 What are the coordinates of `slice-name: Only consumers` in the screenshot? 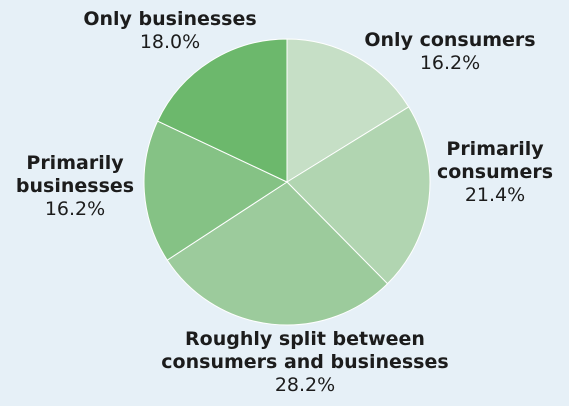 It's located at (450, 40).